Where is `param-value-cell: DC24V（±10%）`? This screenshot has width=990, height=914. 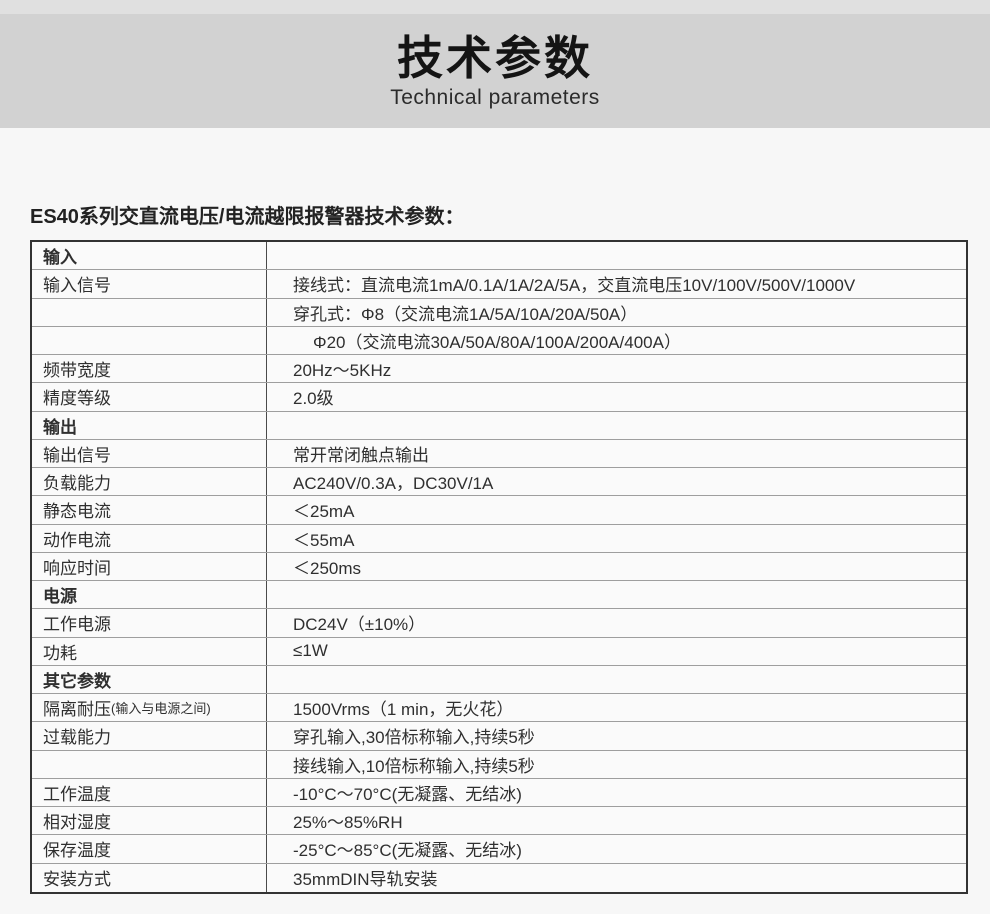
param-value-cell: DC24V（±10%） is located at coordinates (359, 625).